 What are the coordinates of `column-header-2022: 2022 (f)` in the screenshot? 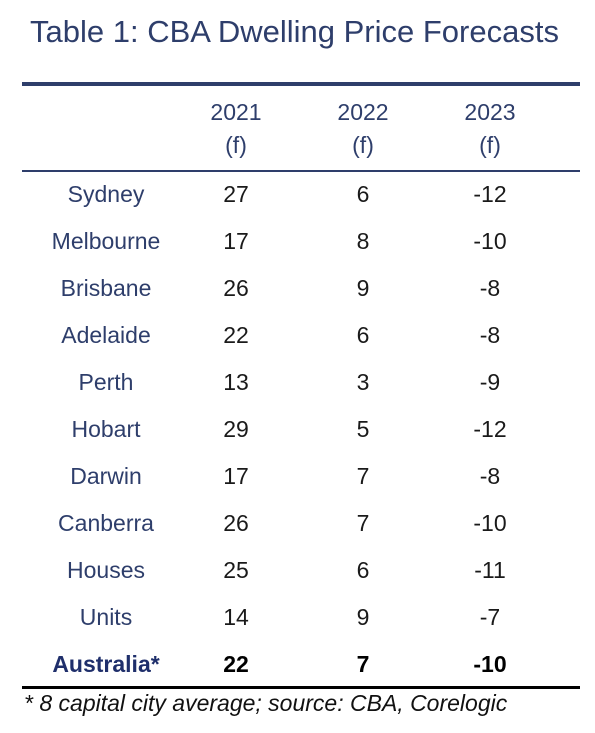 It's located at (363, 129).